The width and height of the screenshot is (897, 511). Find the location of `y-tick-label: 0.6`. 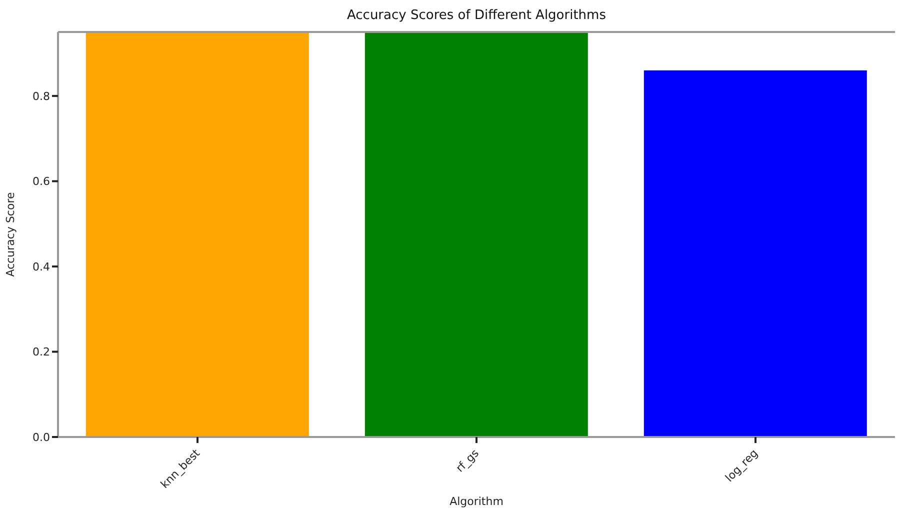

y-tick-label: 0.6 is located at coordinates (41, 181).